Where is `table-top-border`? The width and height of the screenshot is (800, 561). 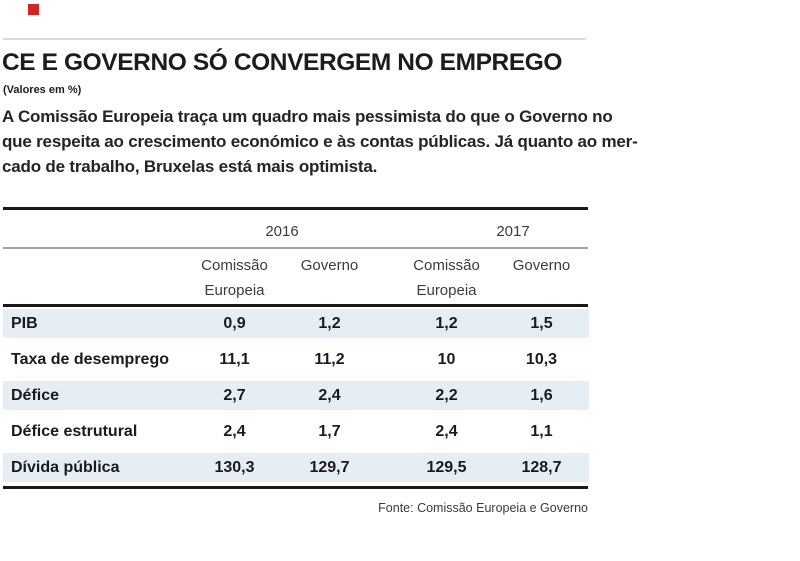 table-top-border is located at coordinates (295, 208).